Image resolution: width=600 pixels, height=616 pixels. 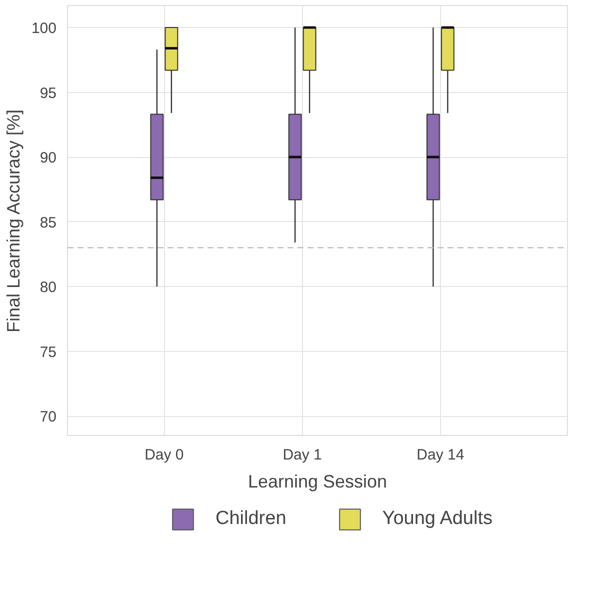 What do you see at coordinates (318, 482) in the screenshot?
I see `x-axis-title: Learning Session` at bounding box center [318, 482].